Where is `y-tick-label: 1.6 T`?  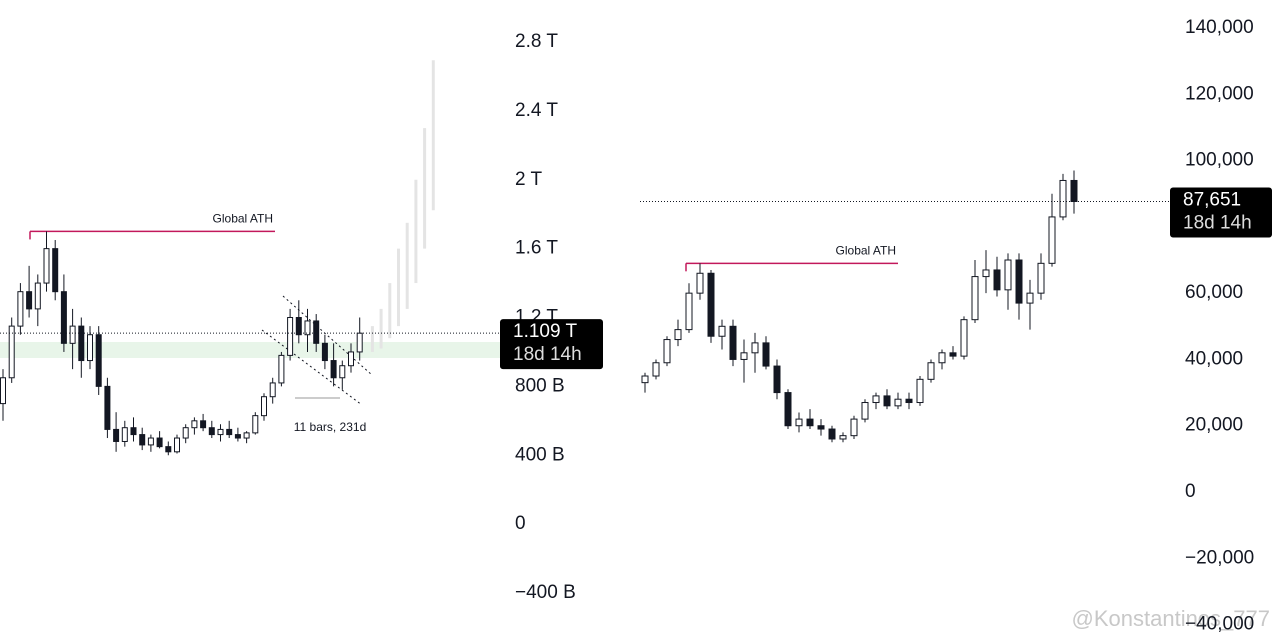 y-tick-label: 1.6 T is located at coordinates (536, 248).